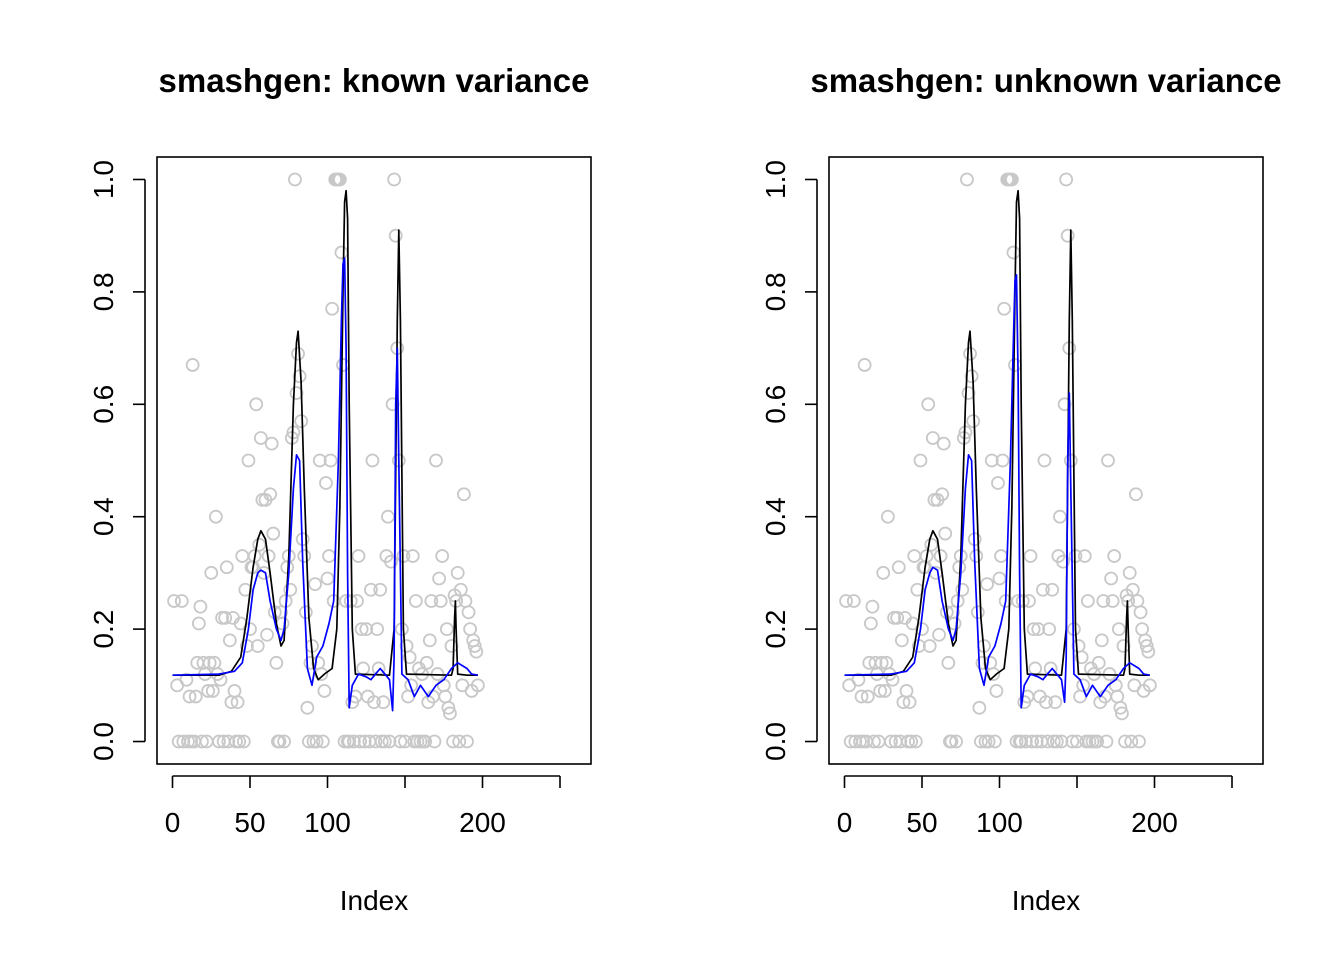  Describe the element at coordinates (1045, 80) in the screenshot. I see `chart-title: smashgen: unknown variance` at that location.